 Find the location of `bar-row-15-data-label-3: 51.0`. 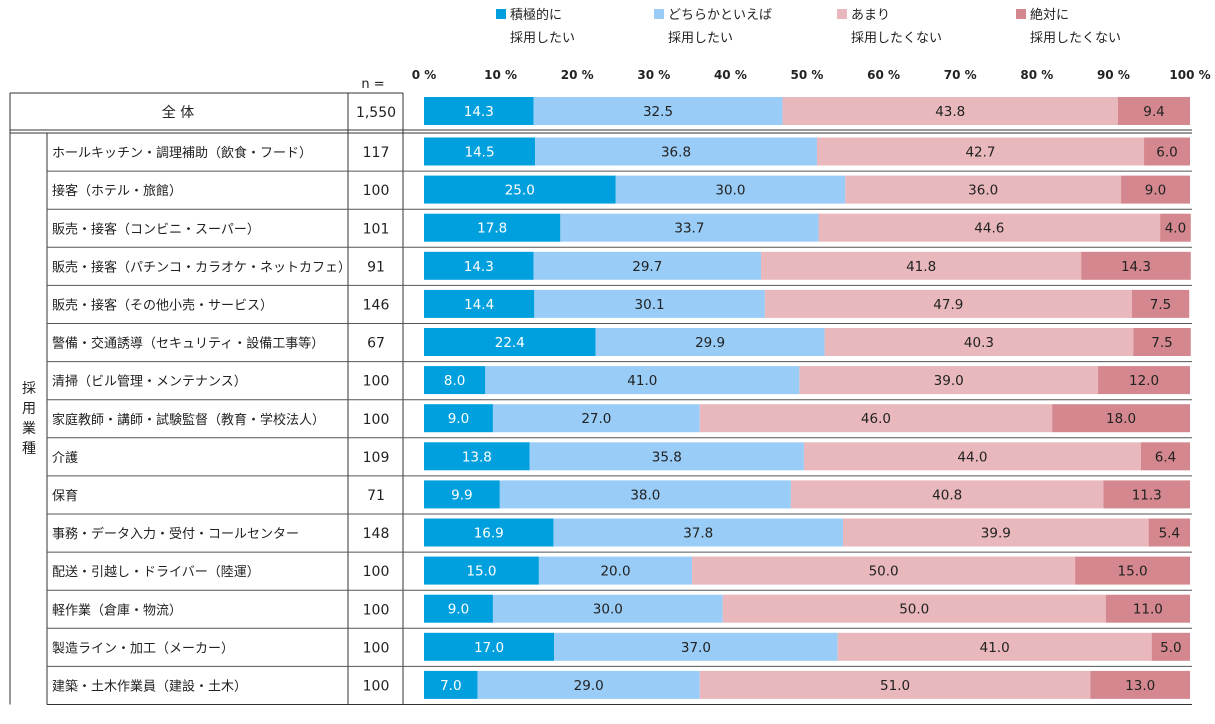

bar-row-15-data-label-3: 51.0 is located at coordinates (895, 686).